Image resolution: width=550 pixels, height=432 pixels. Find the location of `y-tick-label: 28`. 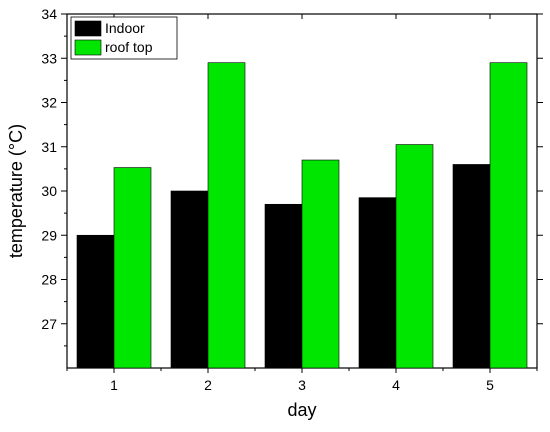

y-tick-label: 28 is located at coordinates (49, 280).